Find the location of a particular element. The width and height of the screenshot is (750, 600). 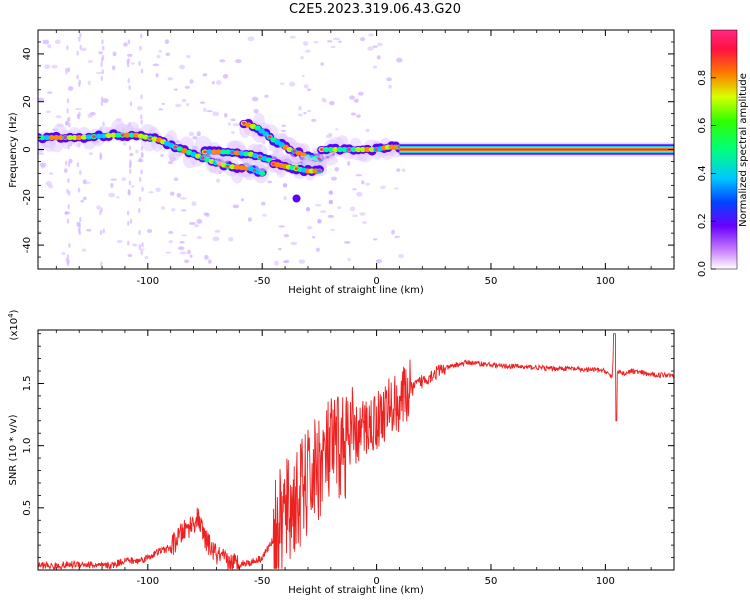

snr-x-label: Height of straight line (km) is located at coordinates (356, 590).